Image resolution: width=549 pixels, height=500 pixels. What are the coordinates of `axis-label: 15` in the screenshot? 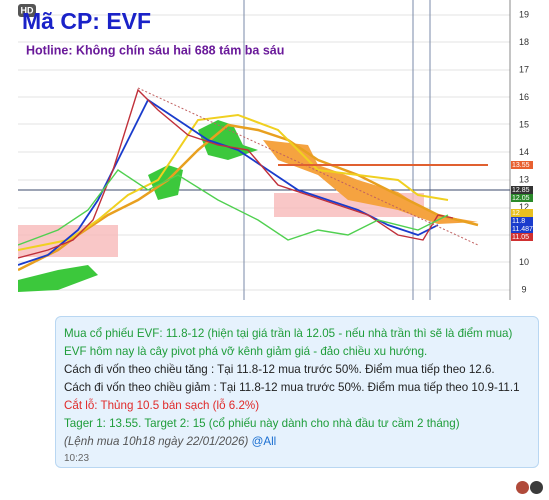 It's located at (524, 124).